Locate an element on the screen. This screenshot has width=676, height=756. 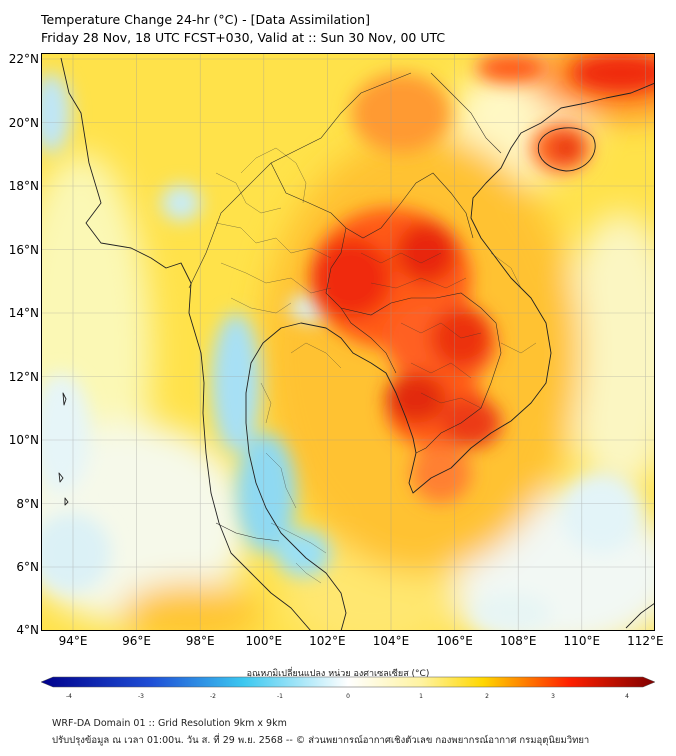
cb-tick-m4: -4 is located at coordinates (69, 696).